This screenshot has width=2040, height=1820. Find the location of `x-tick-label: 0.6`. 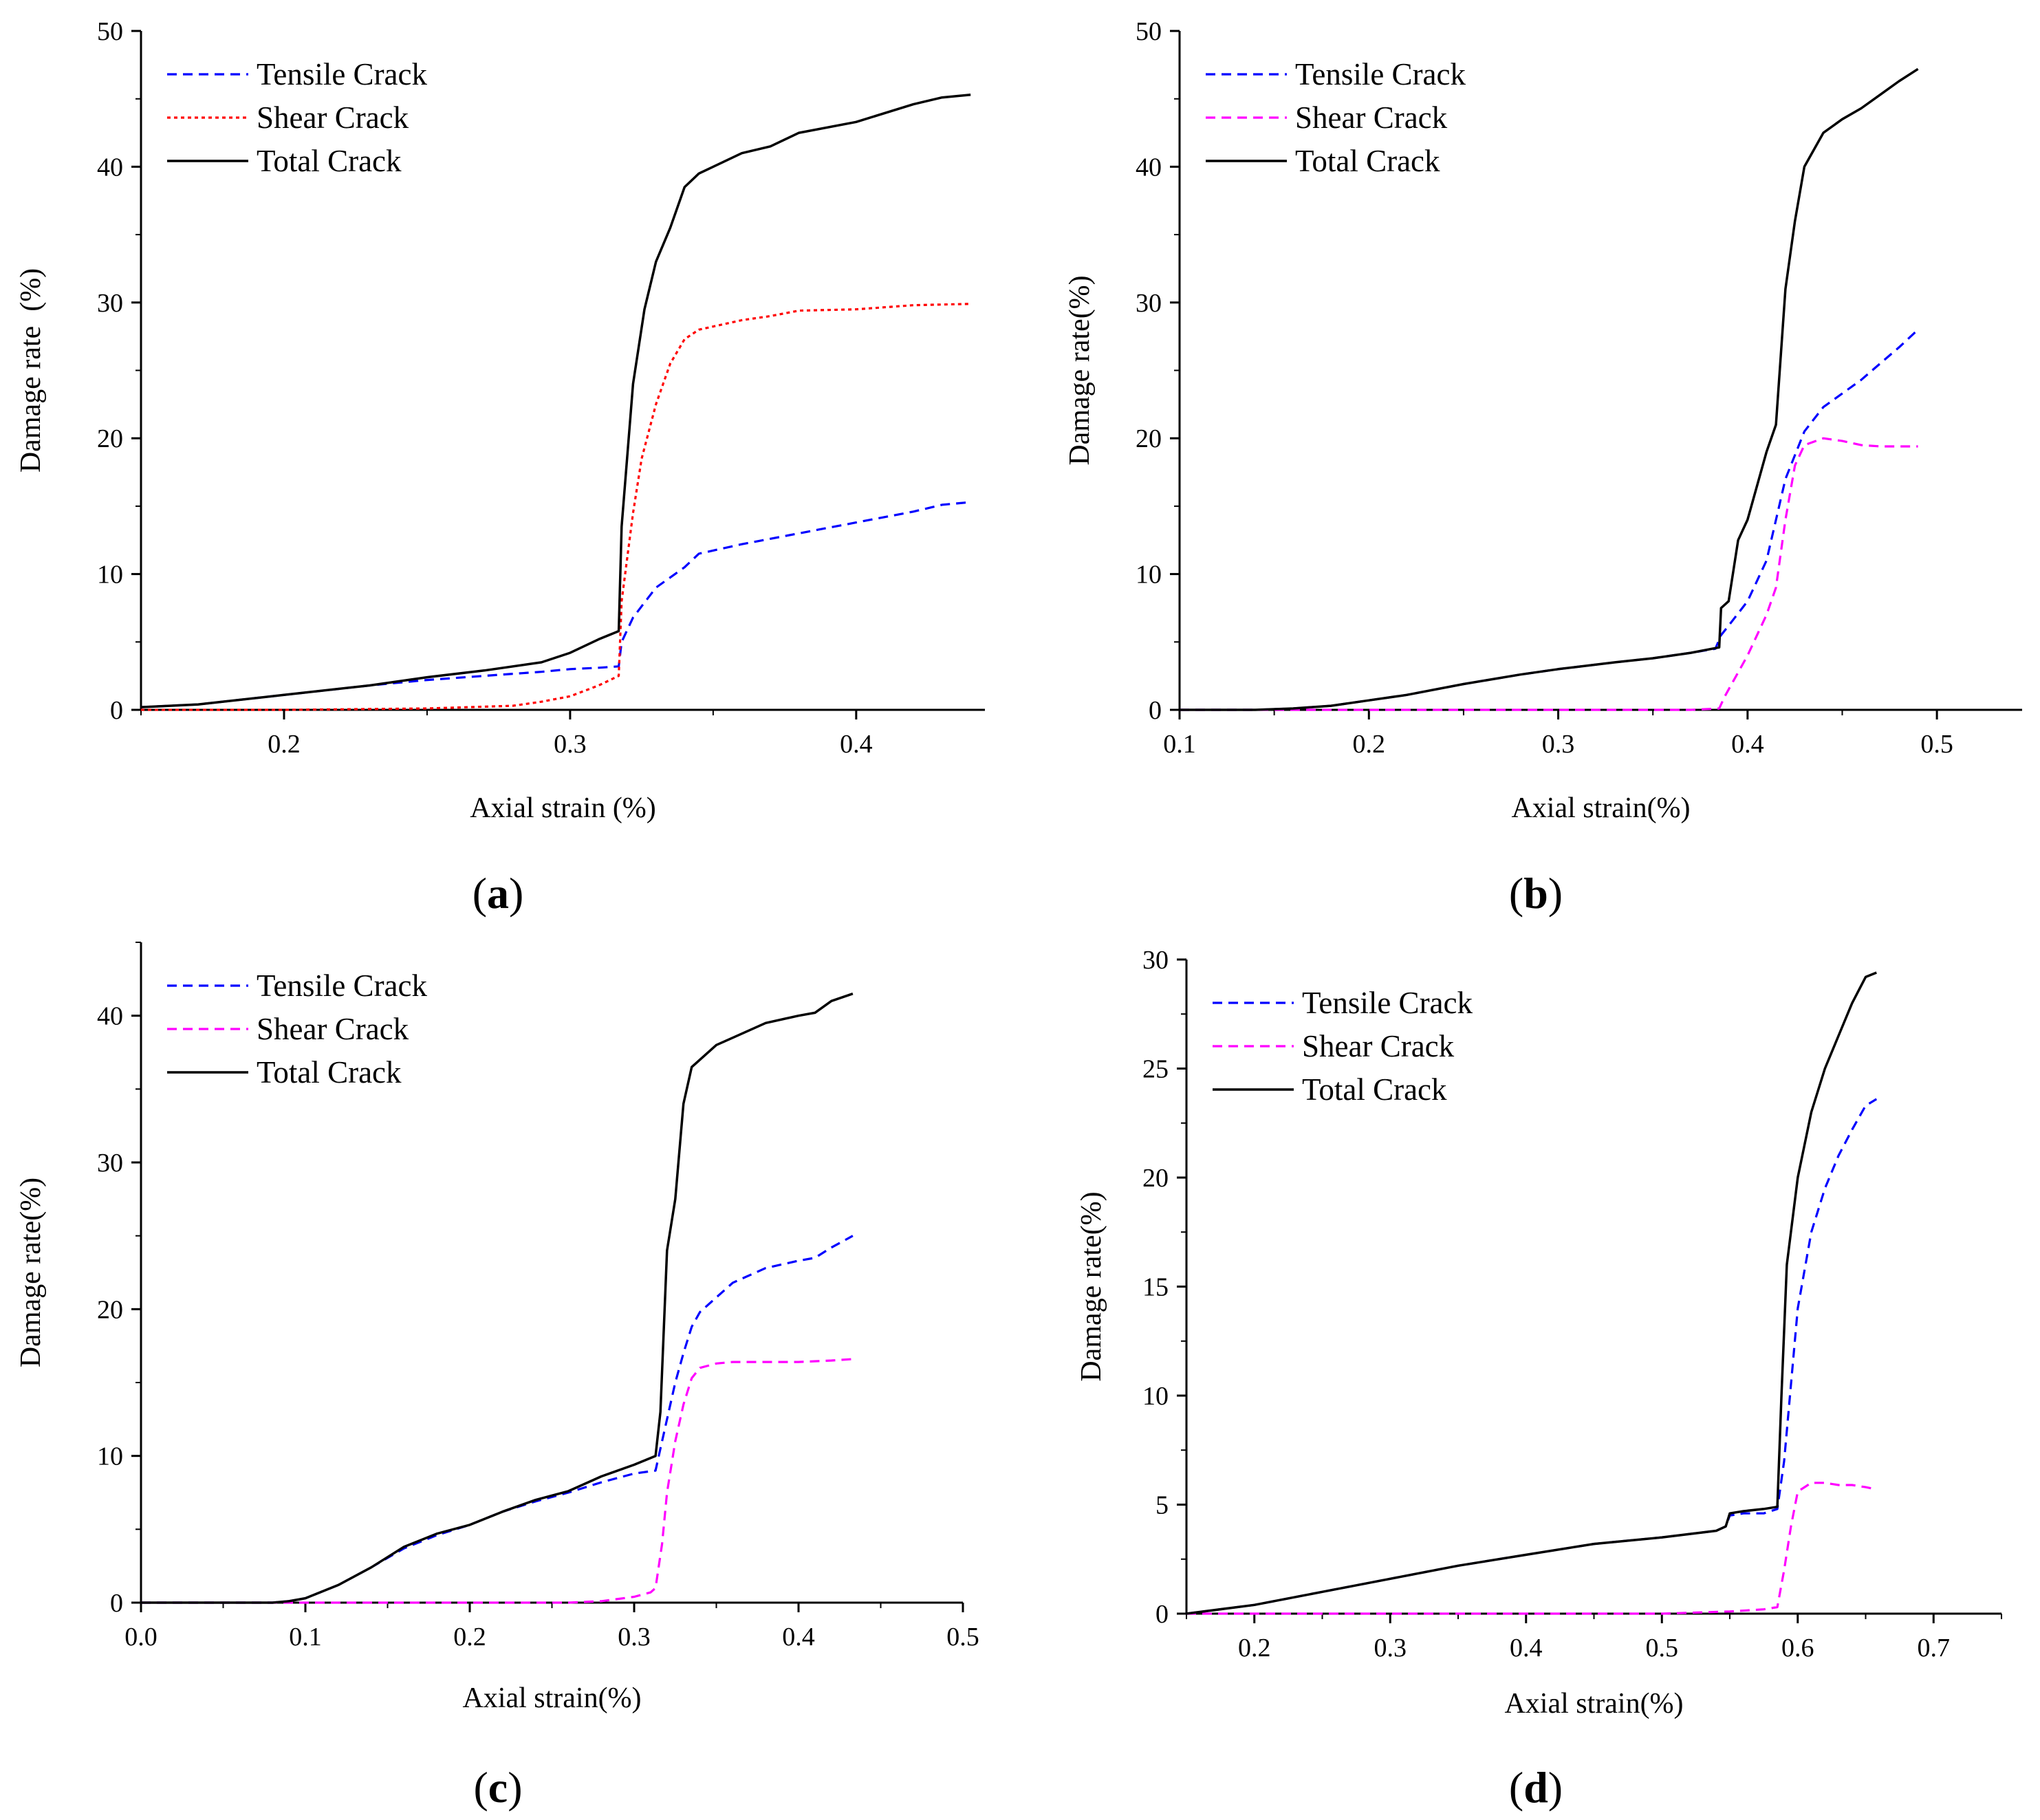

x-tick-label: 0.6 is located at coordinates (1797, 1648).